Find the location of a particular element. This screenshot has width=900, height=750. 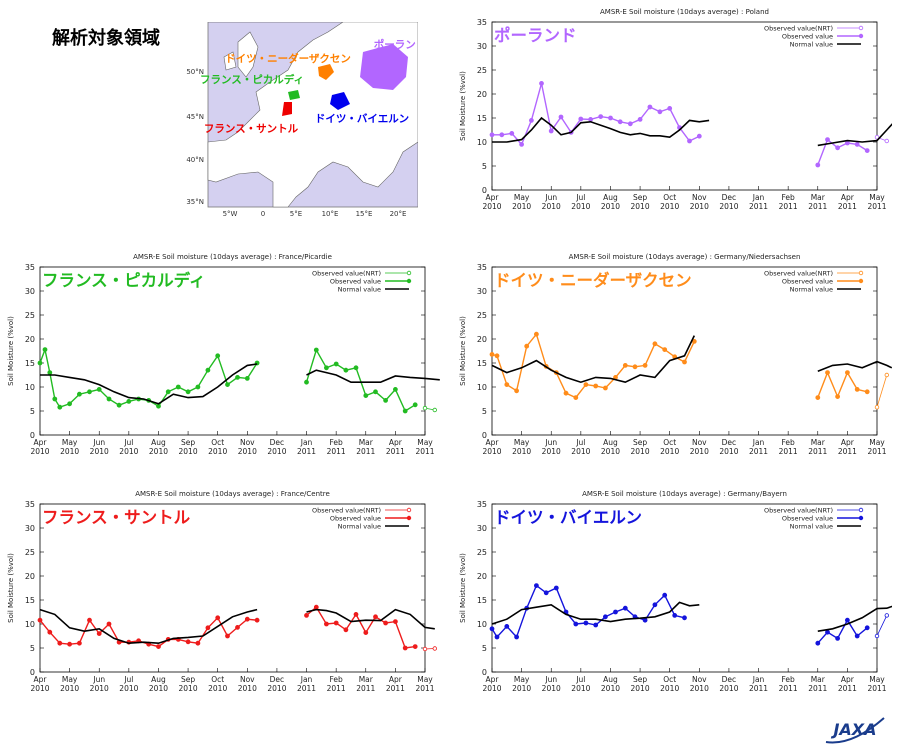

region-label: フランス・サントル is located at coordinates (116, 517).